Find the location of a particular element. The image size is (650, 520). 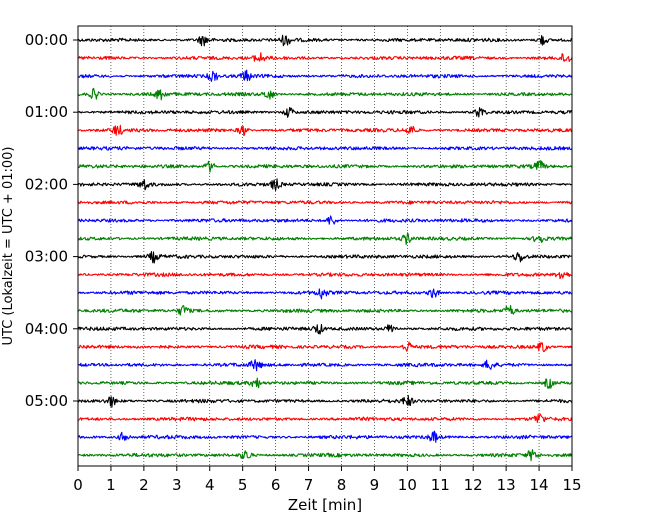

x-tick-label: 1 is located at coordinates (111, 485).